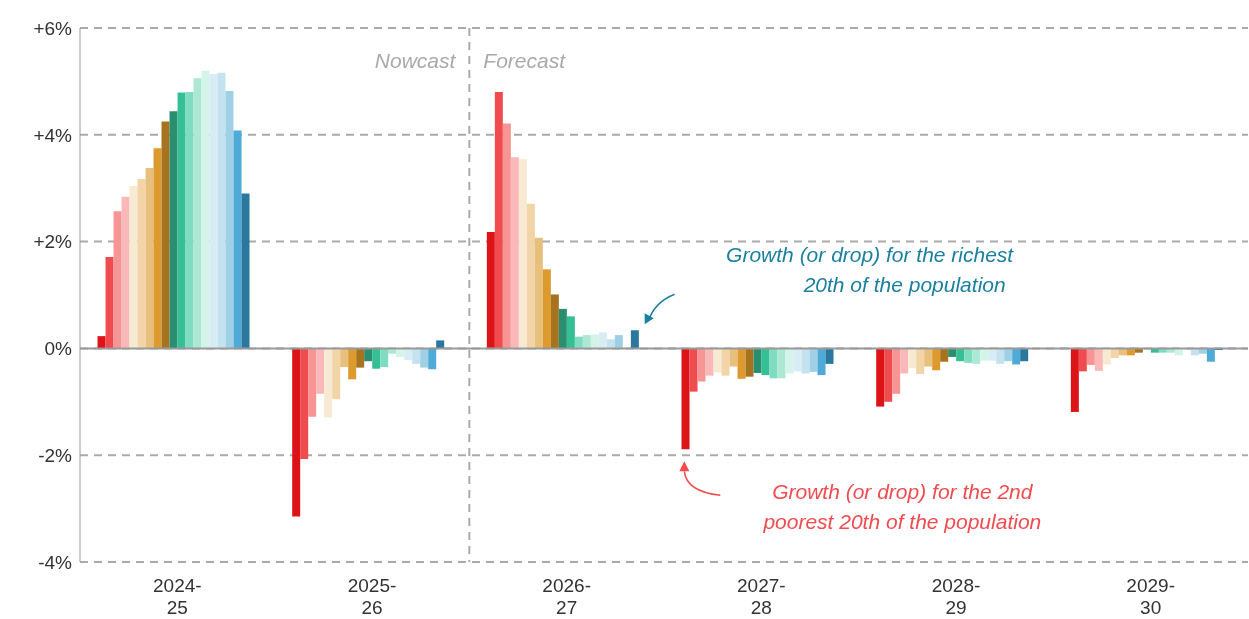 The image size is (1249, 619). What do you see at coordinates (53, 135) in the screenshot?
I see `y-tick-label: +4%` at bounding box center [53, 135].